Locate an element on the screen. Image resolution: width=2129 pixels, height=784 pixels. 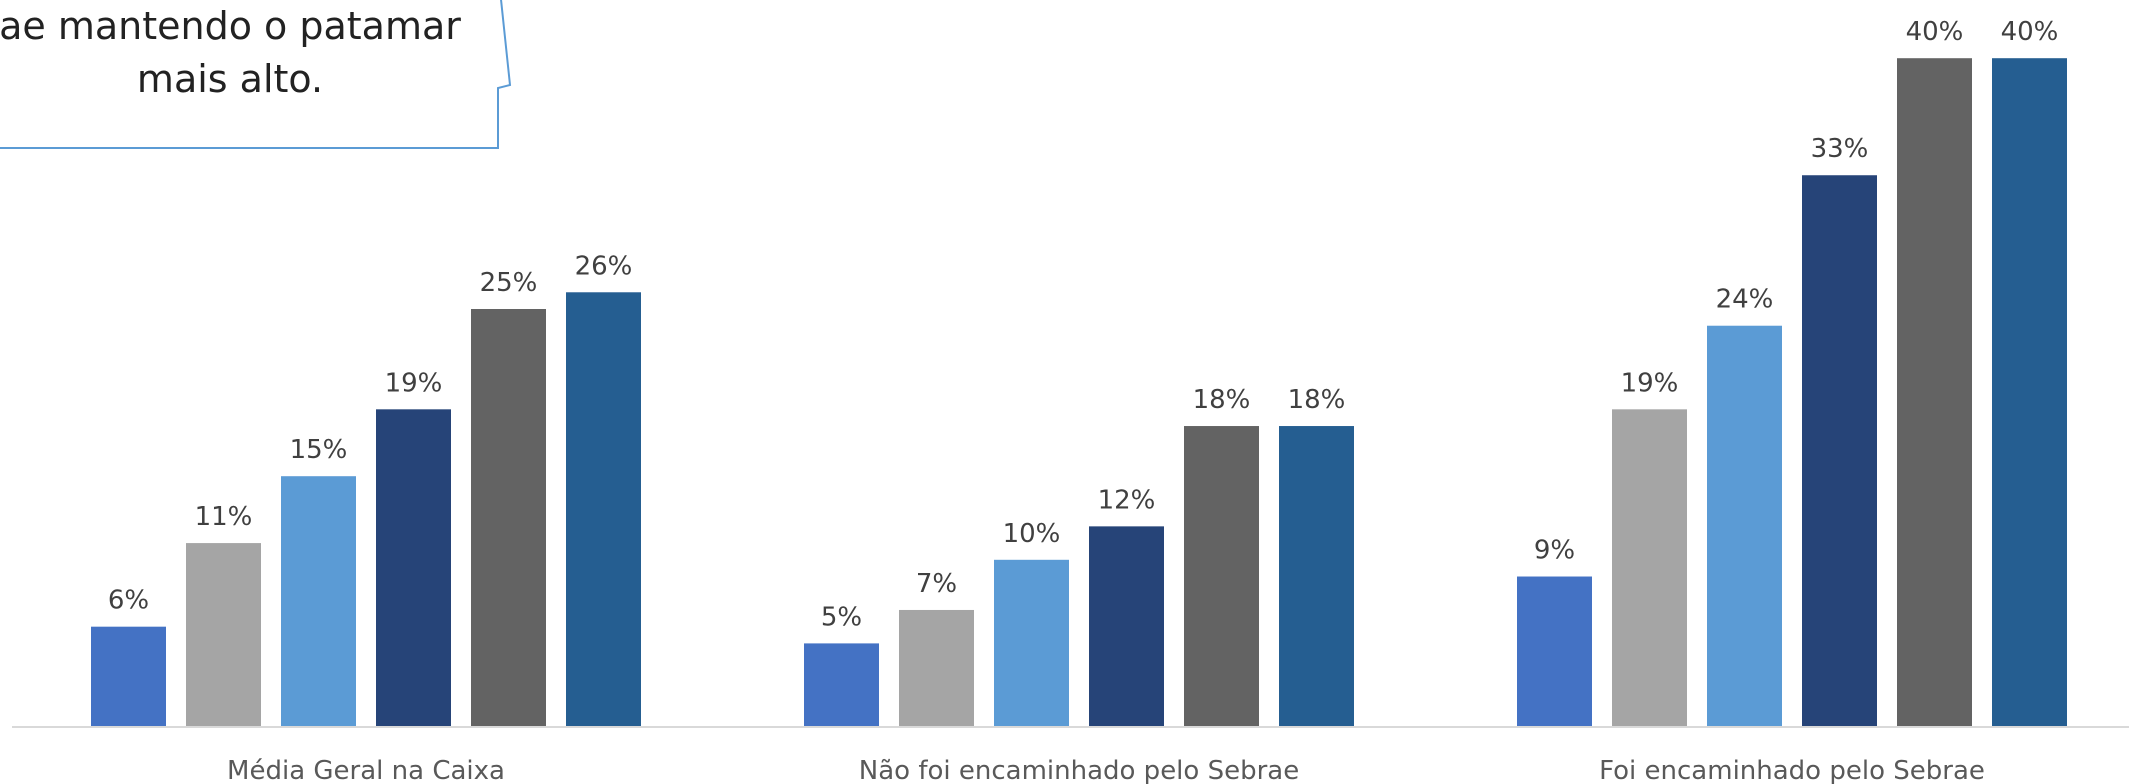
data-label-0-4: 25% is located at coordinates (509, 283).